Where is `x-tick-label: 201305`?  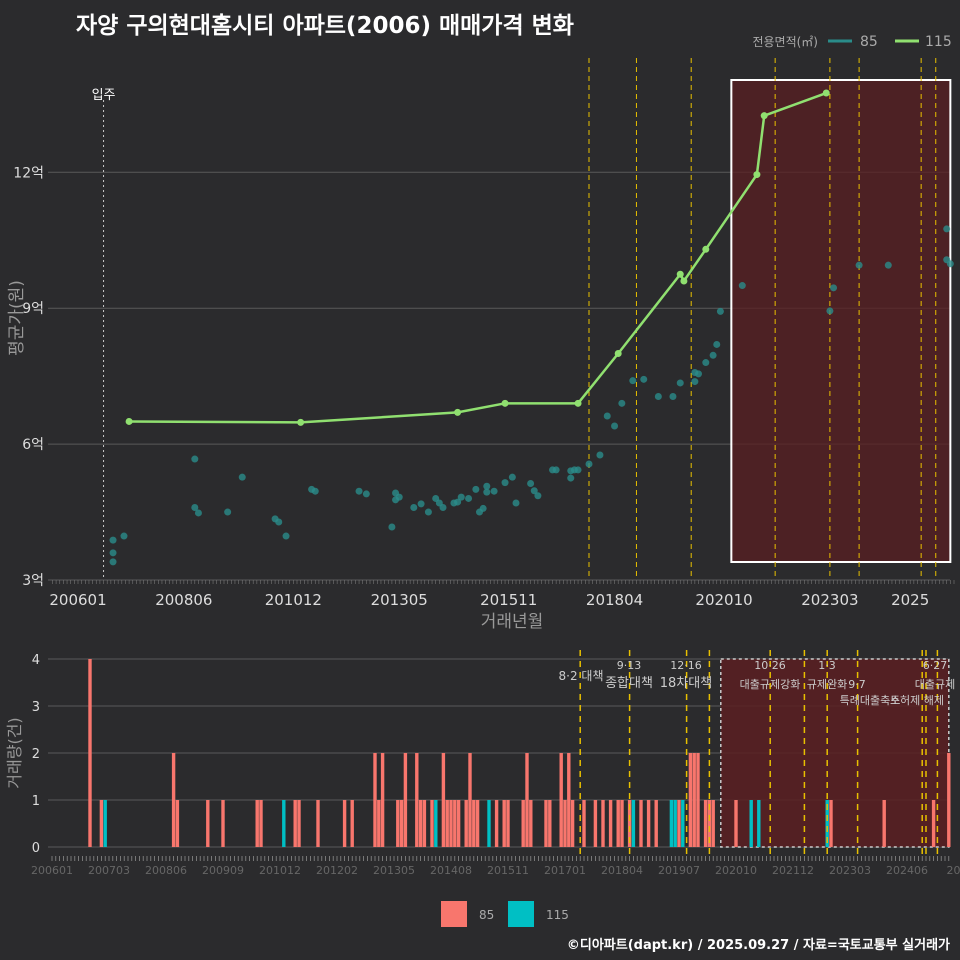
x-tick-label: 201305 is located at coordinates (394, 870).